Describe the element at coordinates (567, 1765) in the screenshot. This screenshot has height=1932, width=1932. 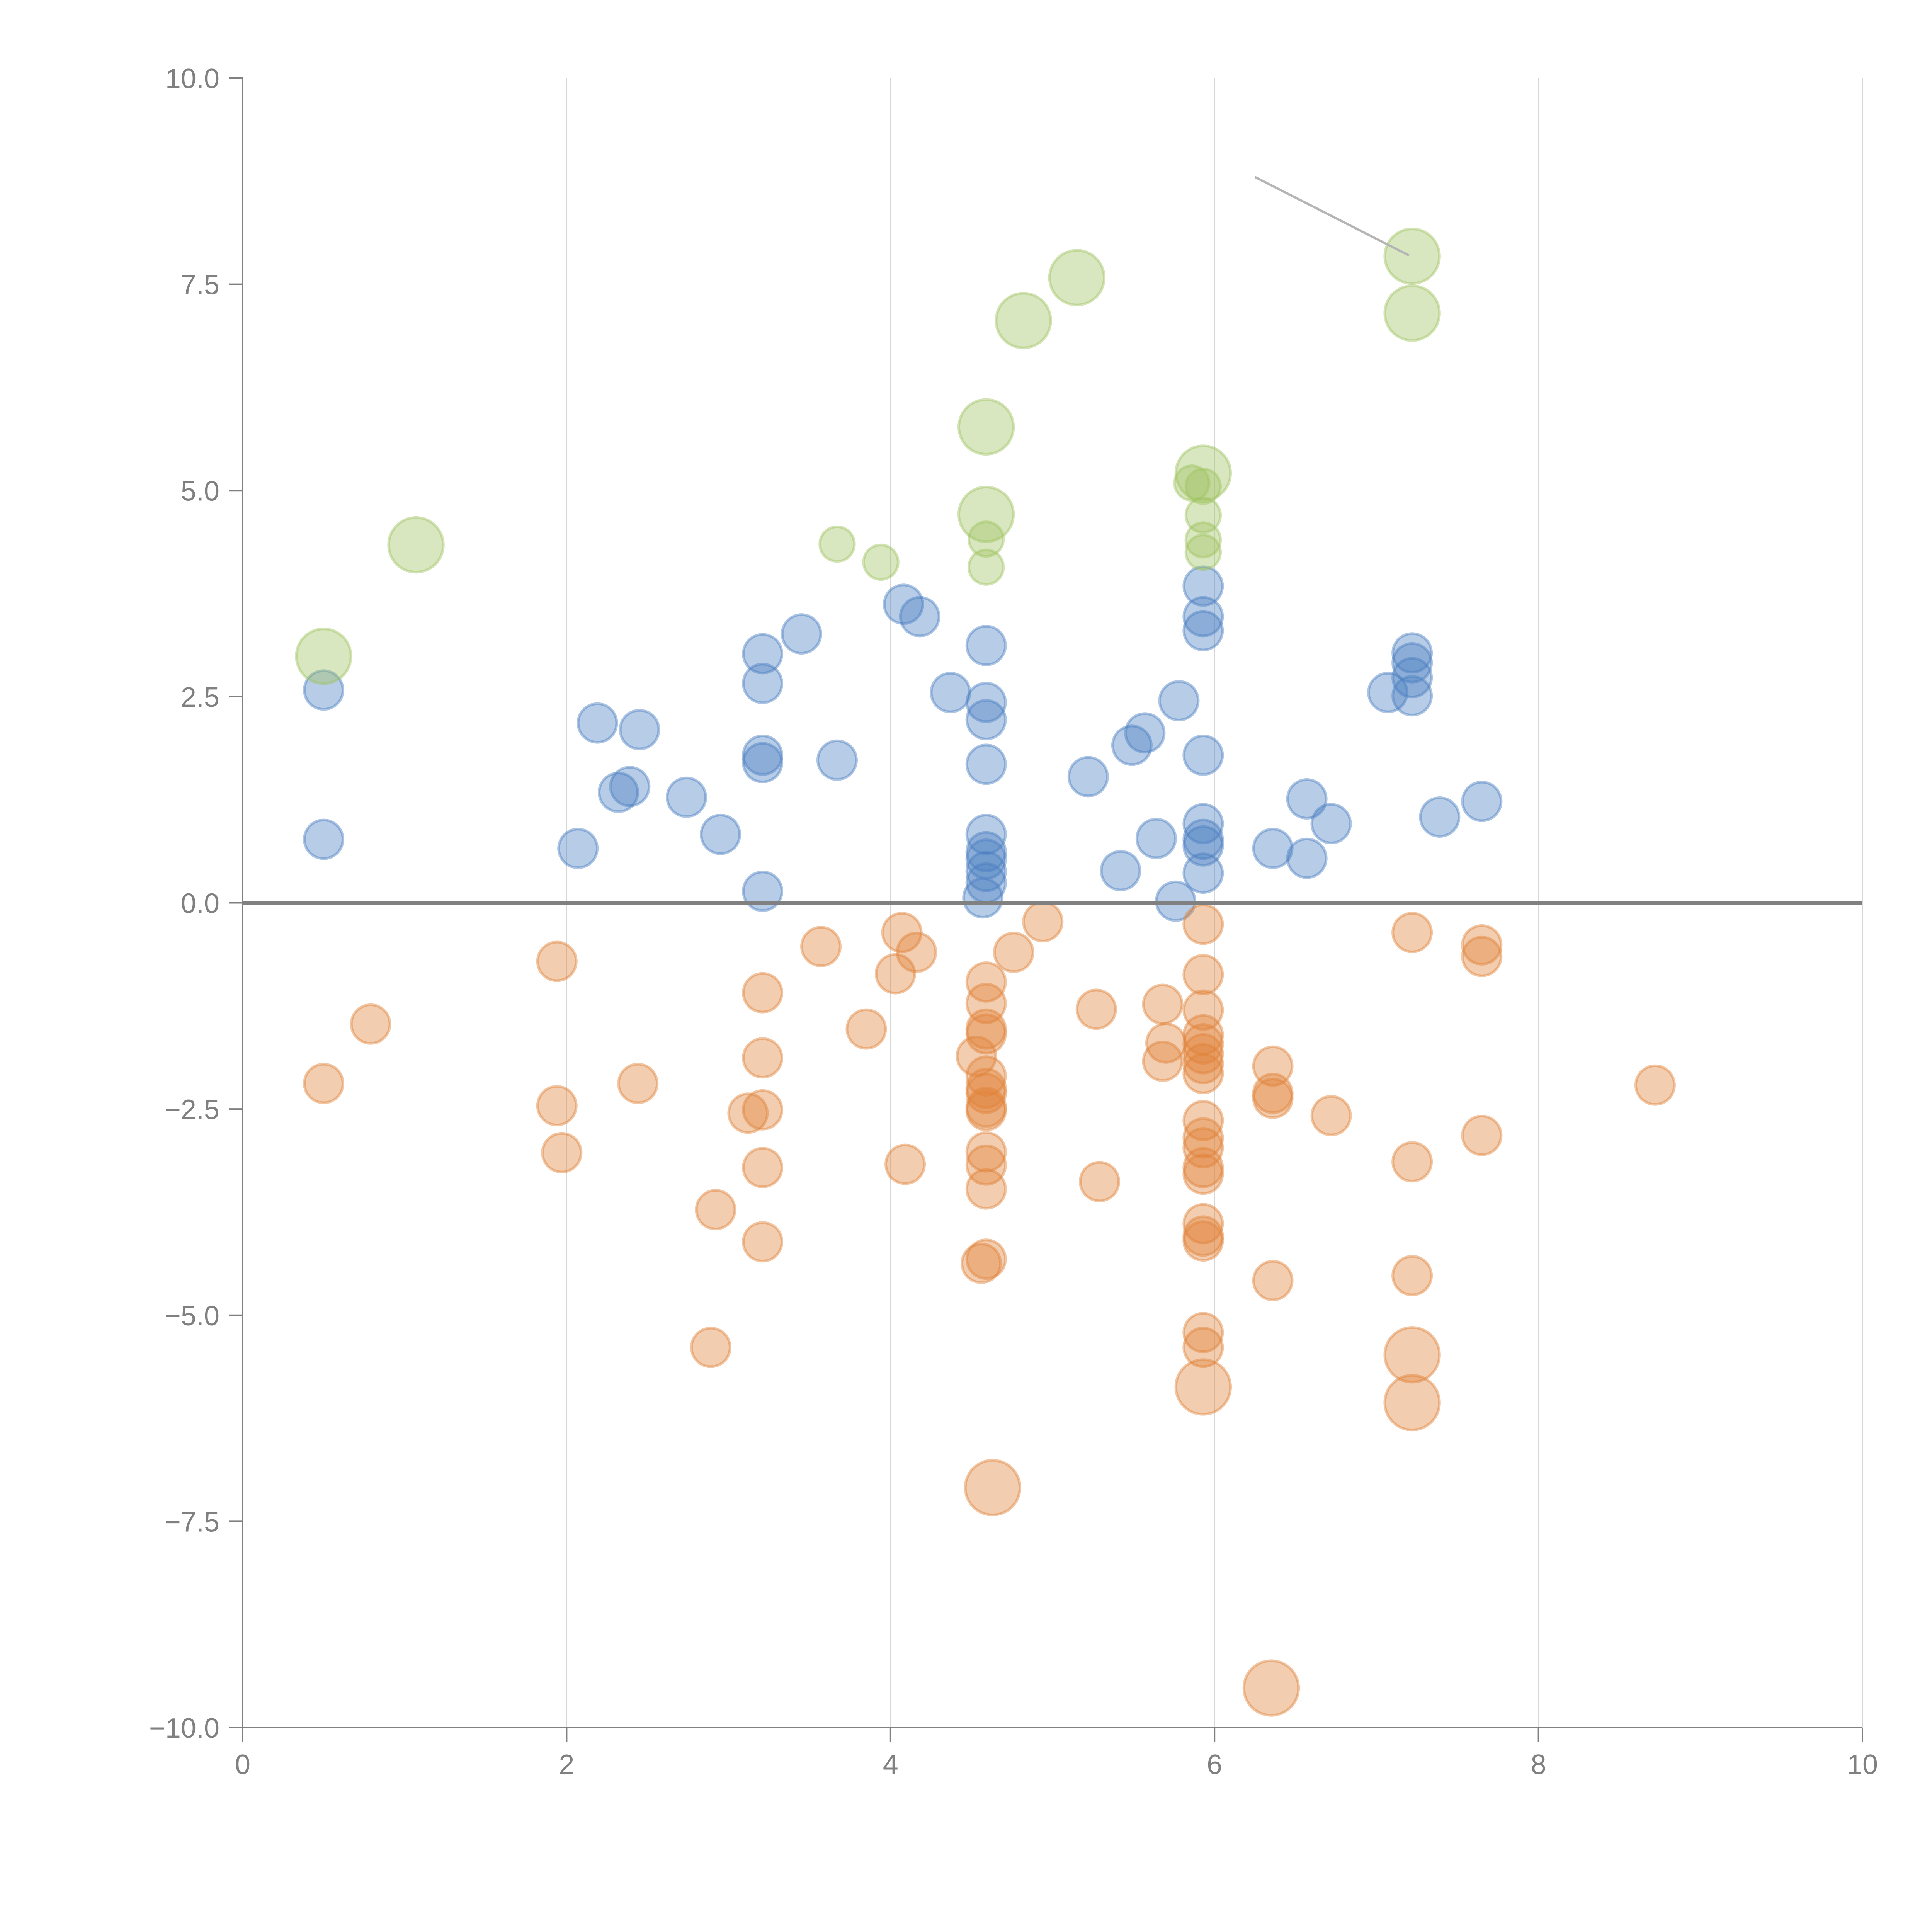
I see `x-tick-label: 2` at that location.